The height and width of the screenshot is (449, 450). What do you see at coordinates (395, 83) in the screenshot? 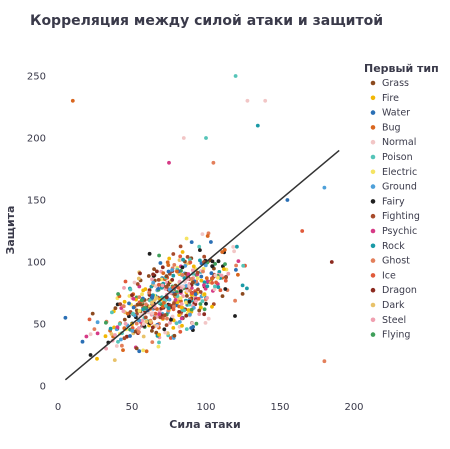
I see `legend-item-label: Grass` at bounding box center [395, 83].